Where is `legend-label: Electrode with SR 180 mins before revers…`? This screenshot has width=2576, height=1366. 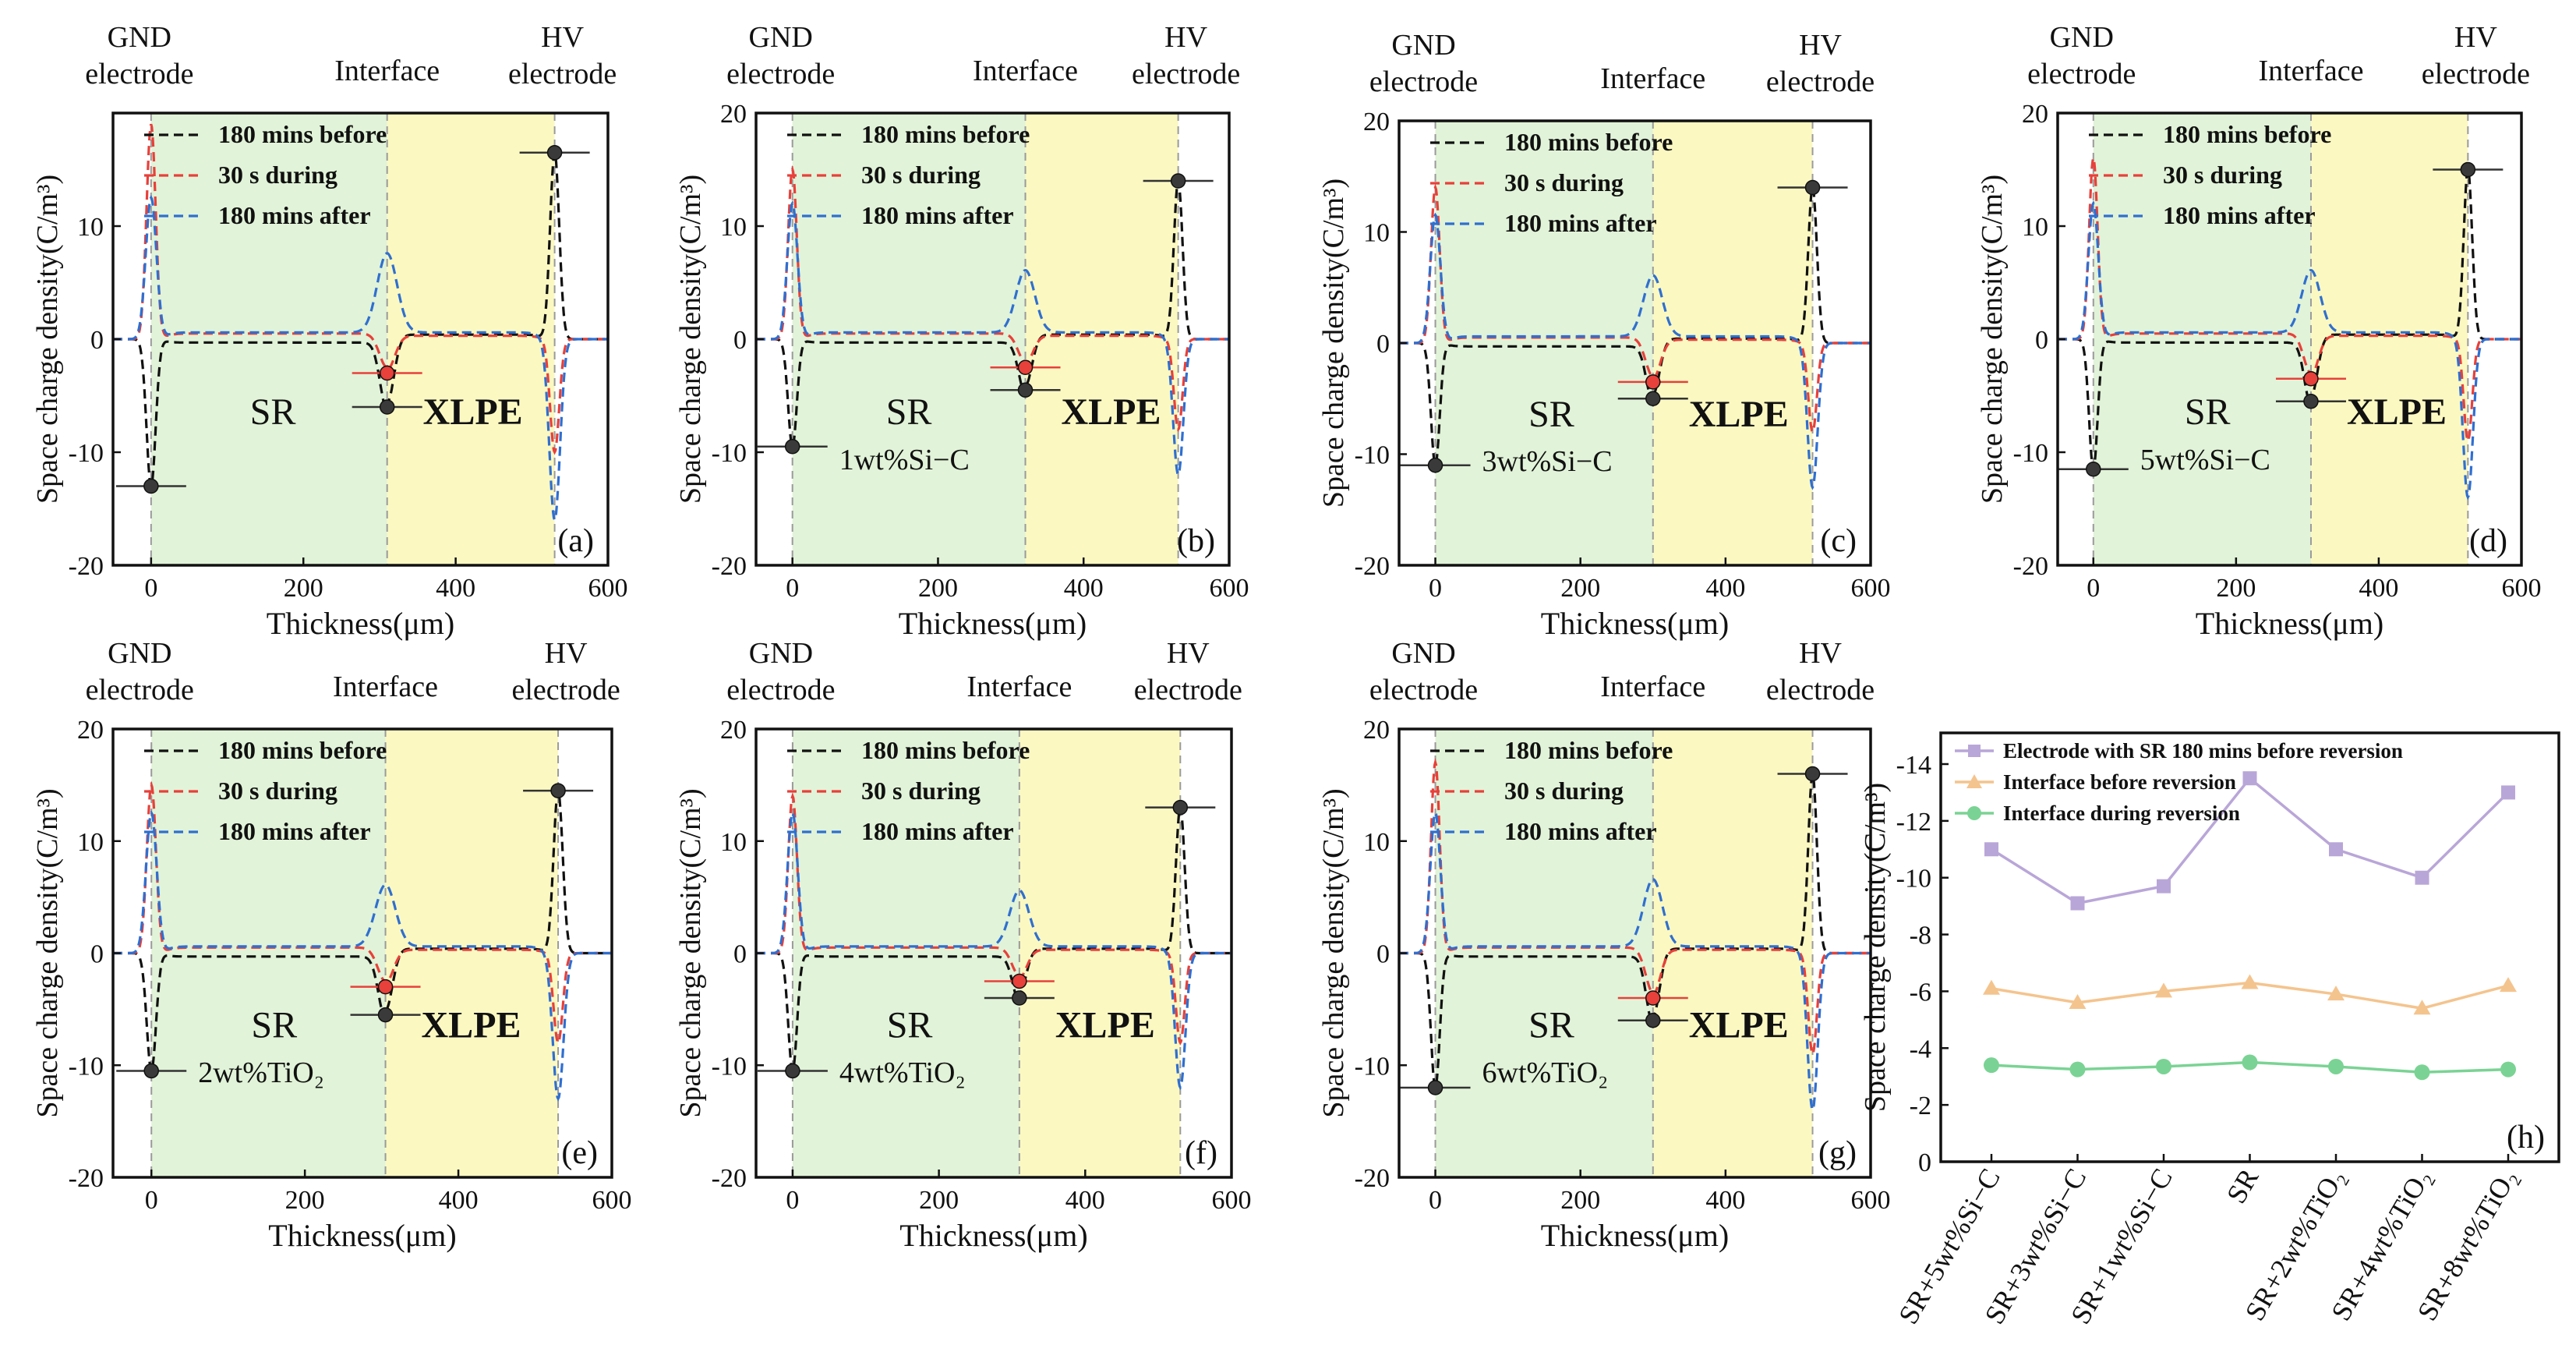 legend-label: Electrode with SR 180 mins before revers… is located at coordinates (2203, 751).